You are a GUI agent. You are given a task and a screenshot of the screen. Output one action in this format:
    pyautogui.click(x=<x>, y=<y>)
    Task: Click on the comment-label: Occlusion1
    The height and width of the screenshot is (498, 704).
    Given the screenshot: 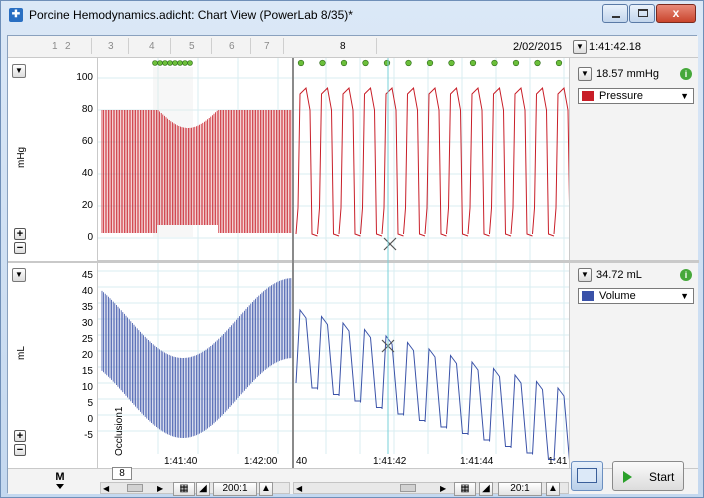 What is the action you would take?
    pyautogui.click(x=119, y=431)
    